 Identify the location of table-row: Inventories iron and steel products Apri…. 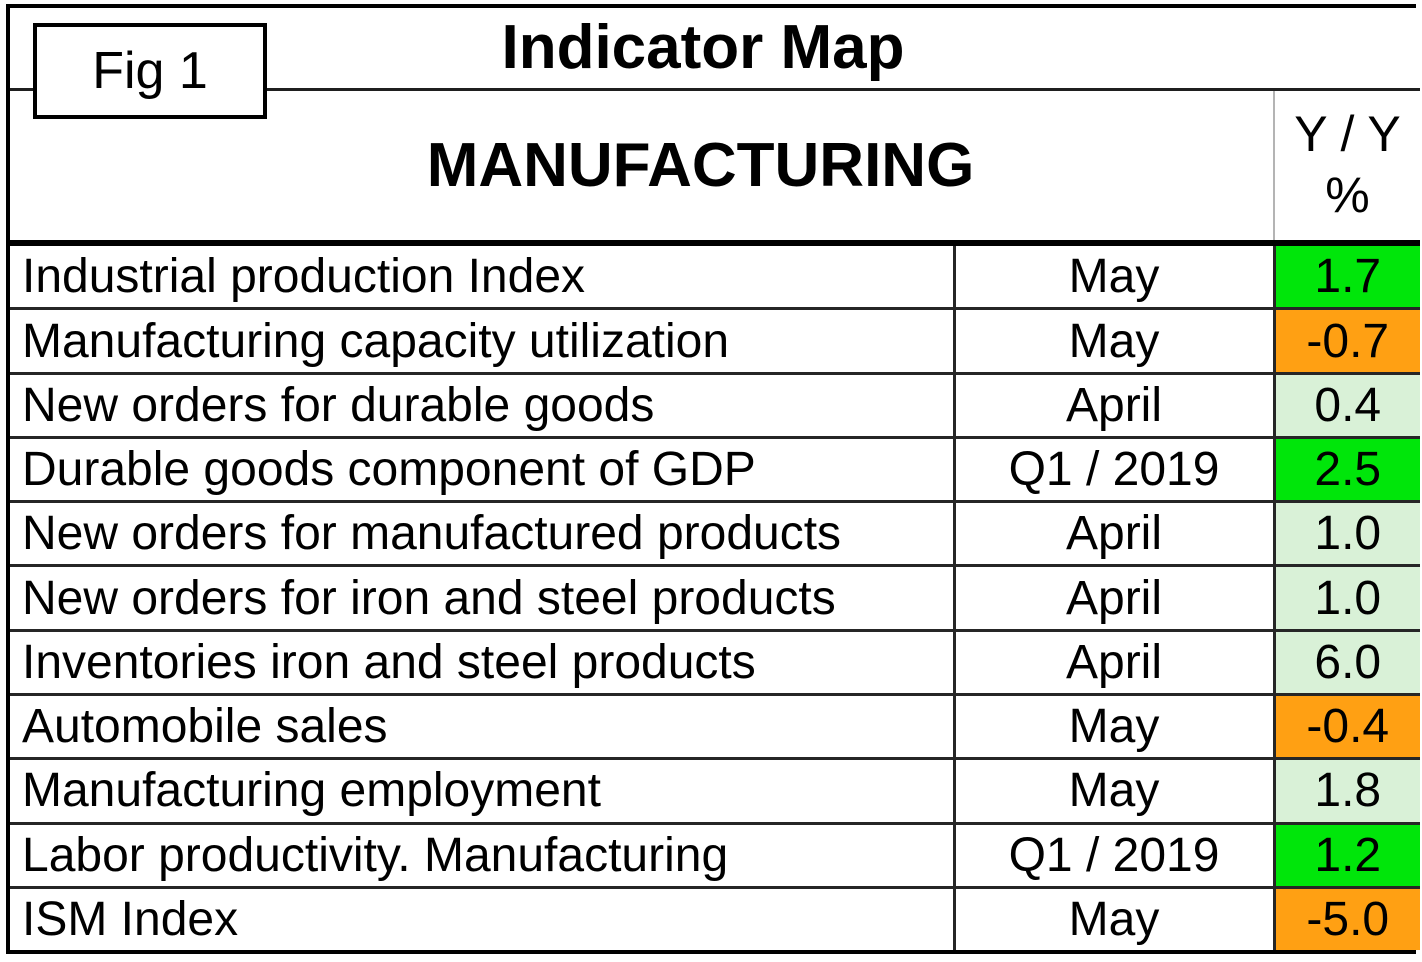
(715, 661).